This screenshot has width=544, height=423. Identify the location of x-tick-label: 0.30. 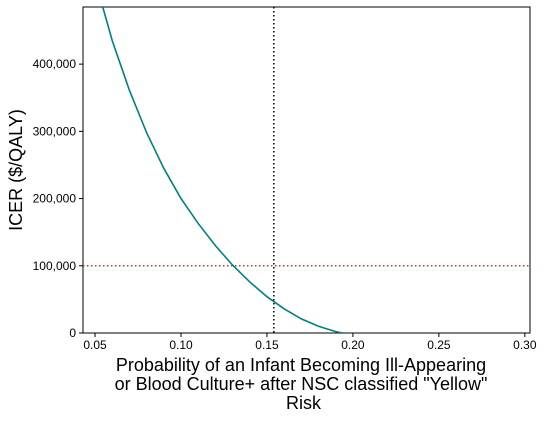
(525, 345).